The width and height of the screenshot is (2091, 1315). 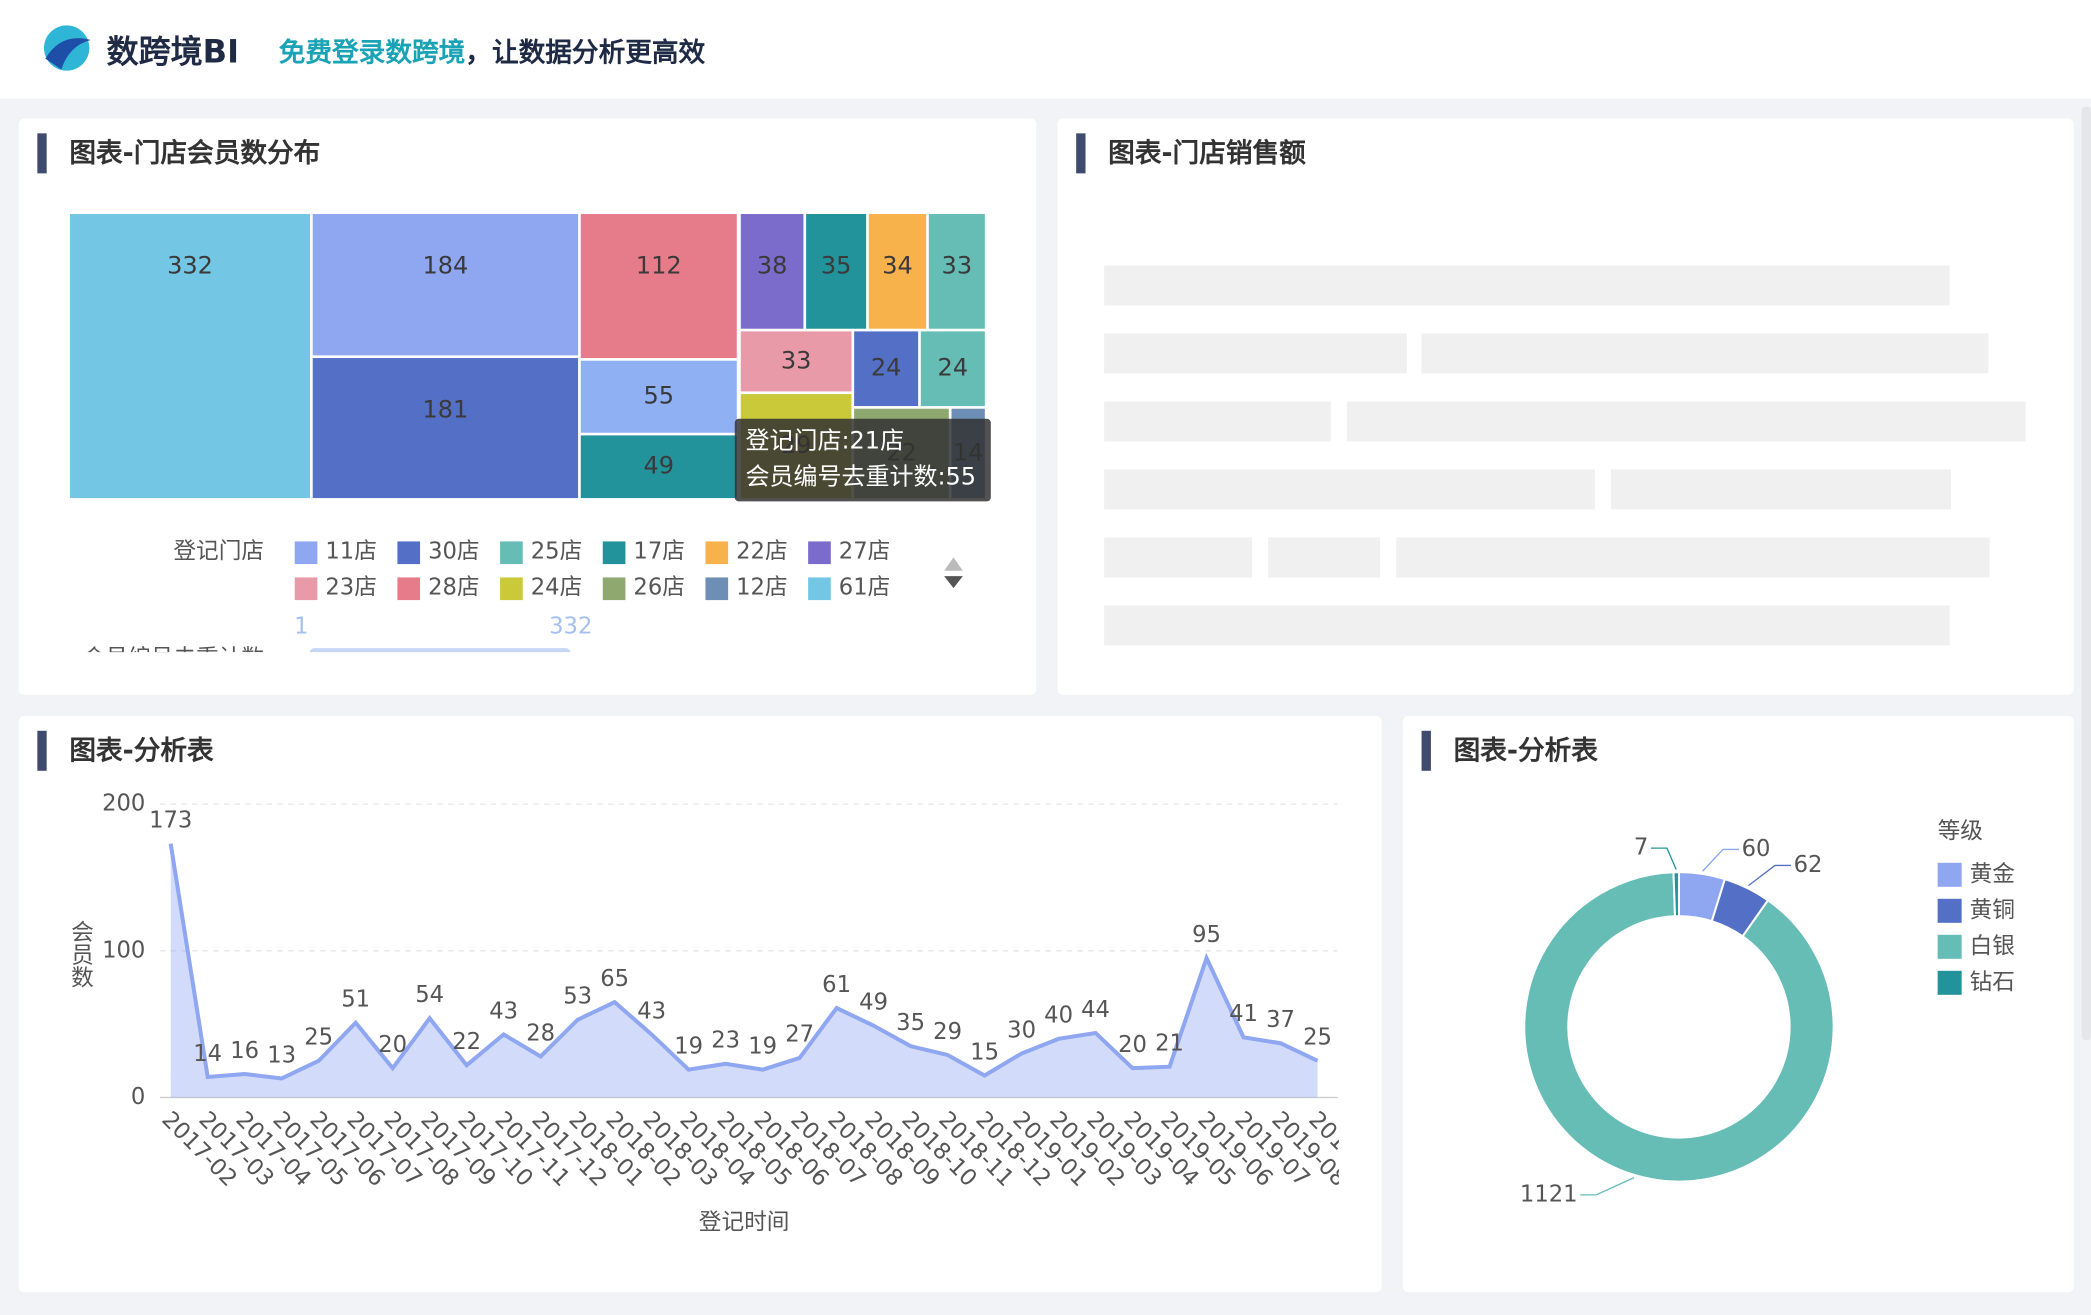 What do you see at coordinates (1206, 935) in the screenshot?
I see `value-label: 95` at bounding box center [1206, 935].